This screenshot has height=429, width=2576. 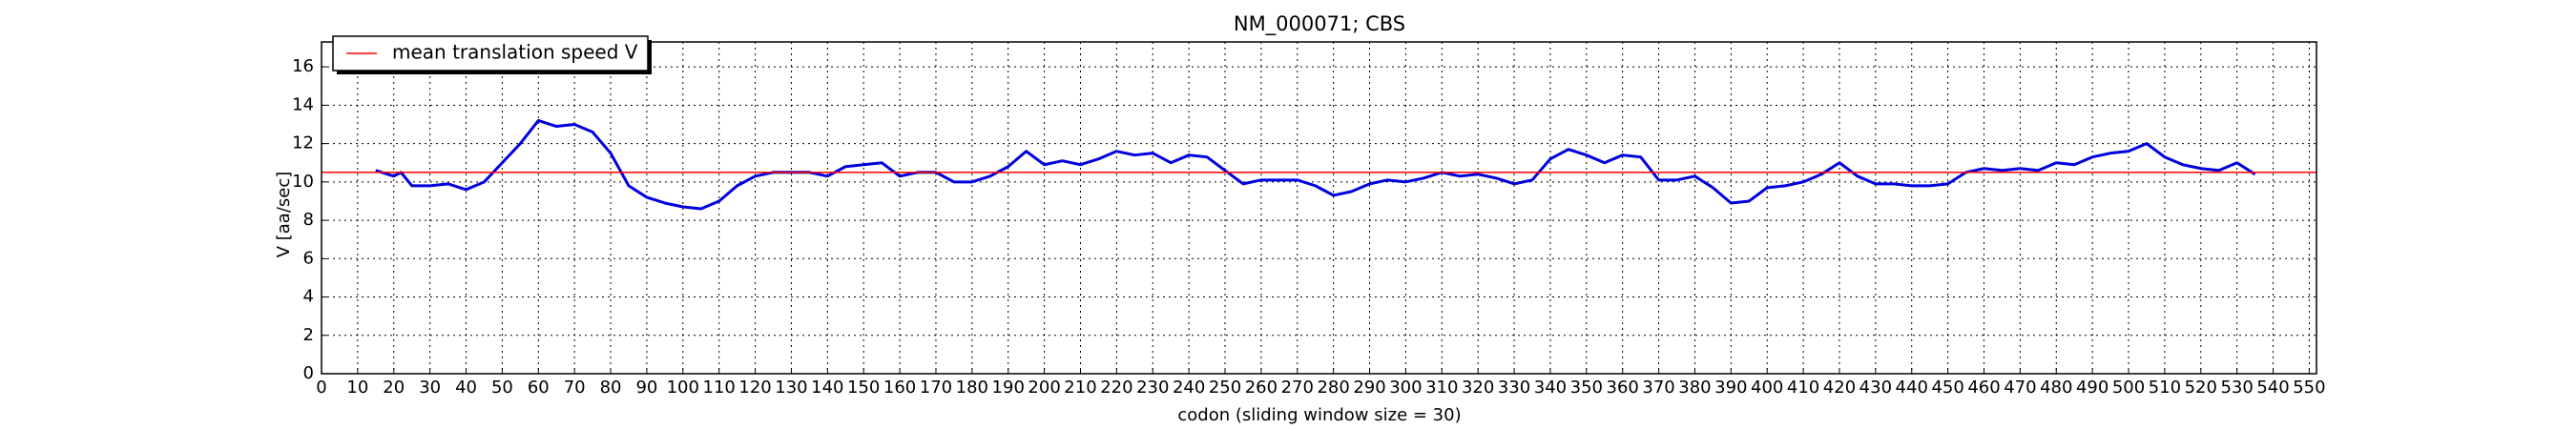 I want to click on x-tick-label: 250, so click(x=1225, y=388).